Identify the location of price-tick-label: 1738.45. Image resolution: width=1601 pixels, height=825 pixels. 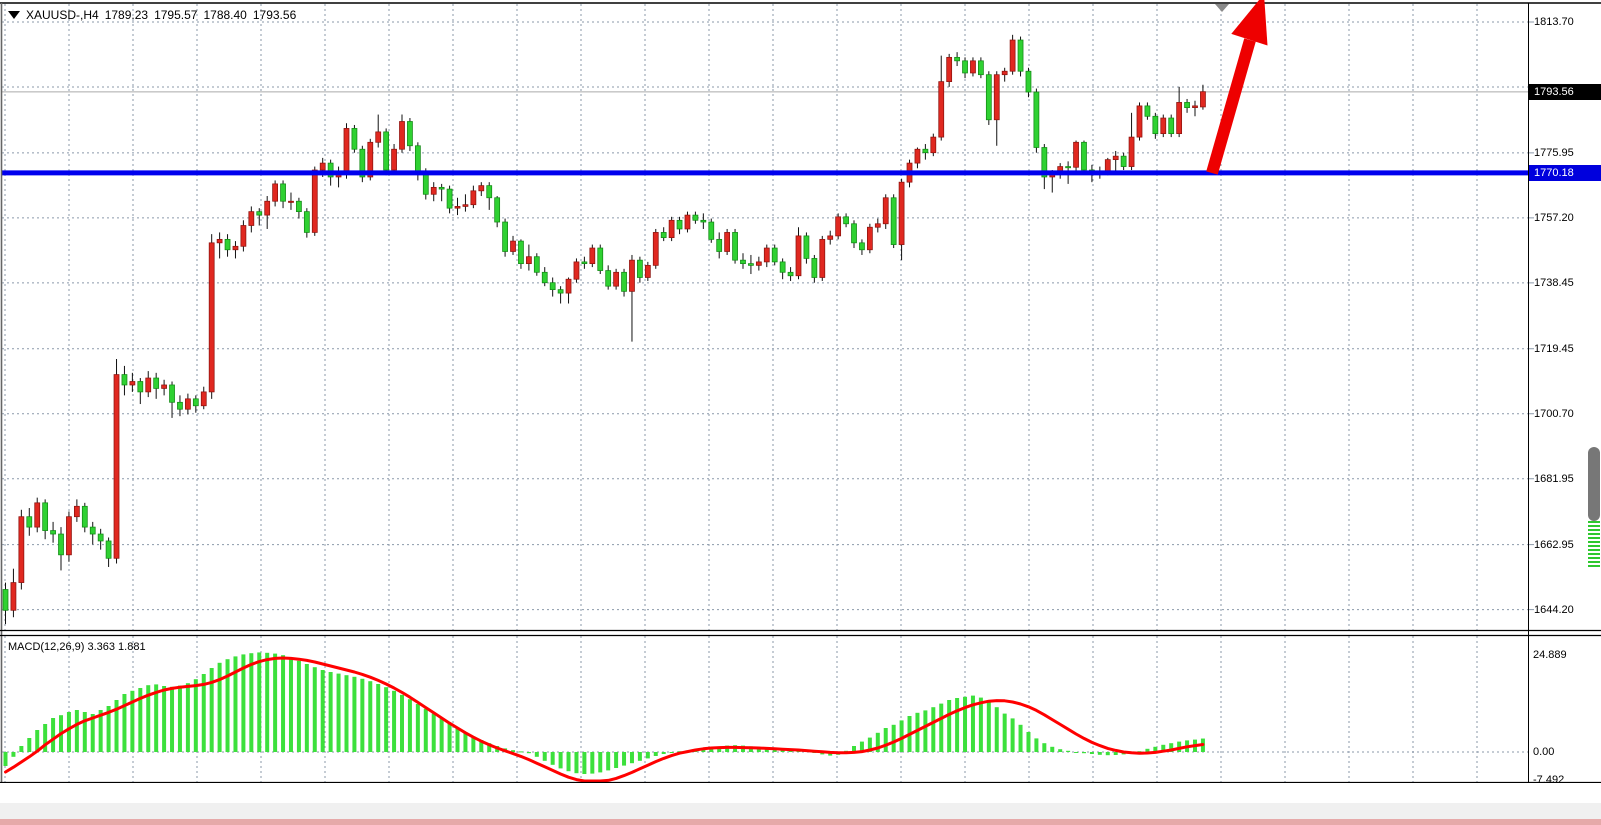
(1554, 283).